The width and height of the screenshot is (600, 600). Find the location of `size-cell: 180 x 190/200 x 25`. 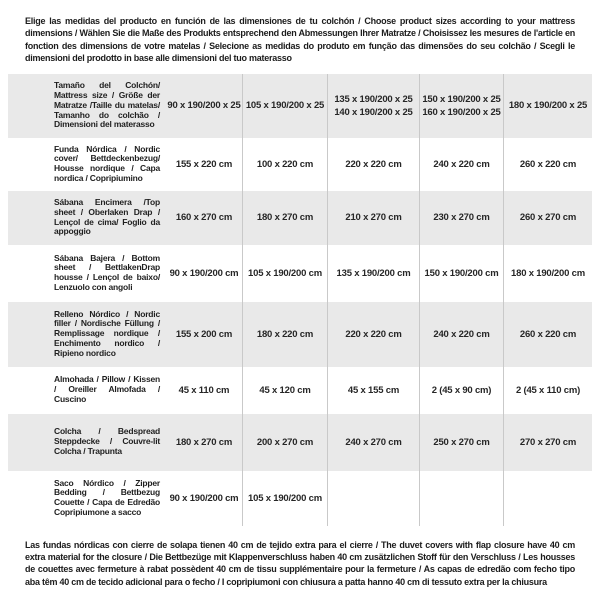

size-cell: 180 x 190/200 x 25 is located at coordinates (547, 105).